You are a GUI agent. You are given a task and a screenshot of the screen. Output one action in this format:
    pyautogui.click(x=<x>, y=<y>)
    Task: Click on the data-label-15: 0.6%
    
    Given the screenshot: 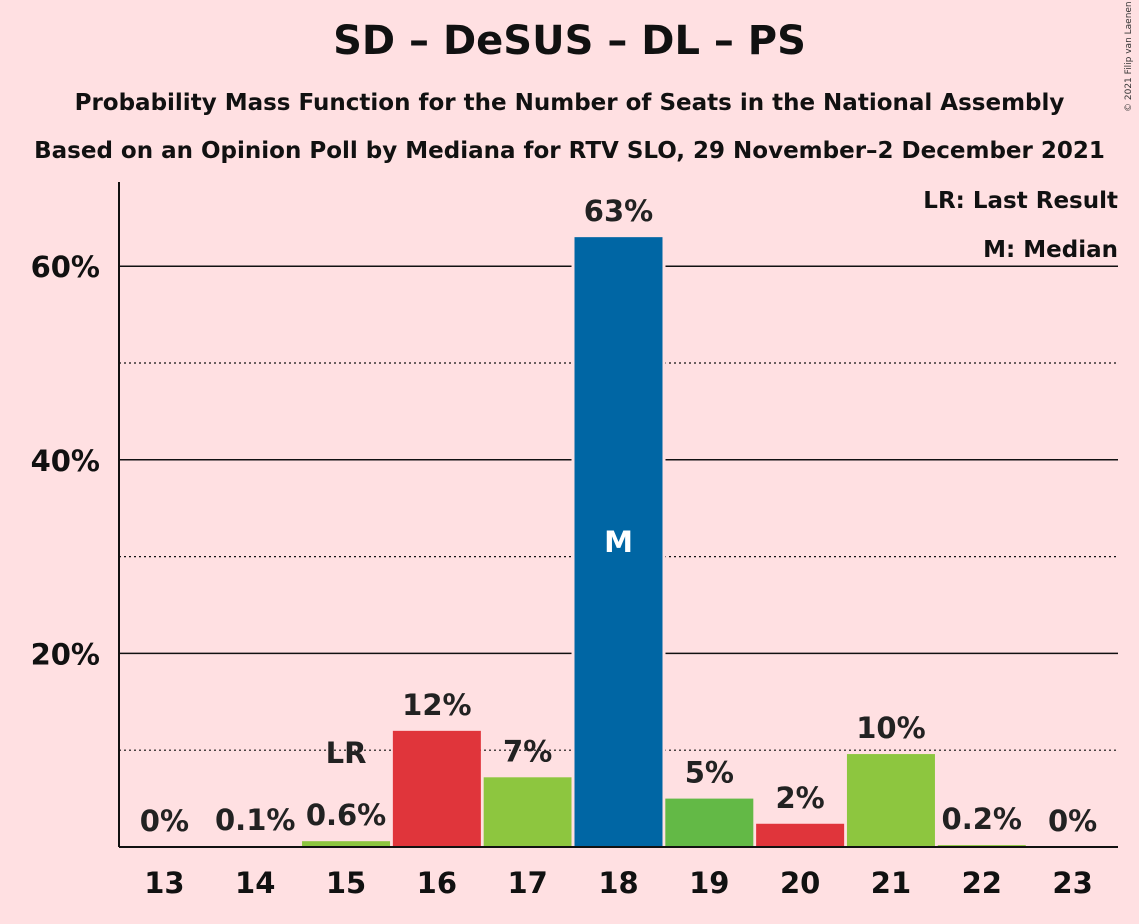 What is the action you would take?
    pyautogui.click(x=346, y=815)
    